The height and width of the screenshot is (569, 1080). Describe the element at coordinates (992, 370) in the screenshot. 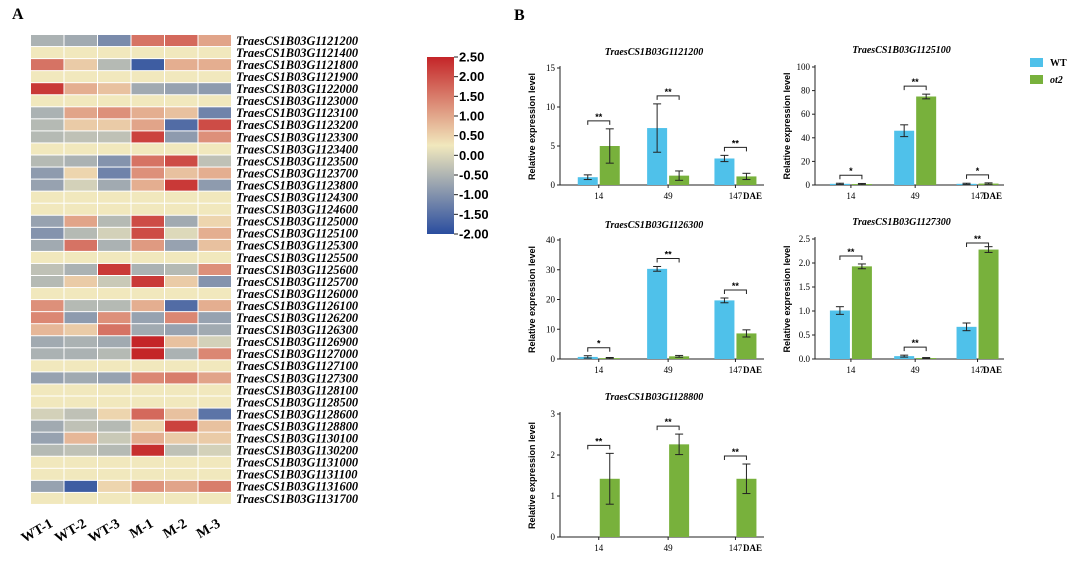

I see `x-unit-label: DAE` at that location.